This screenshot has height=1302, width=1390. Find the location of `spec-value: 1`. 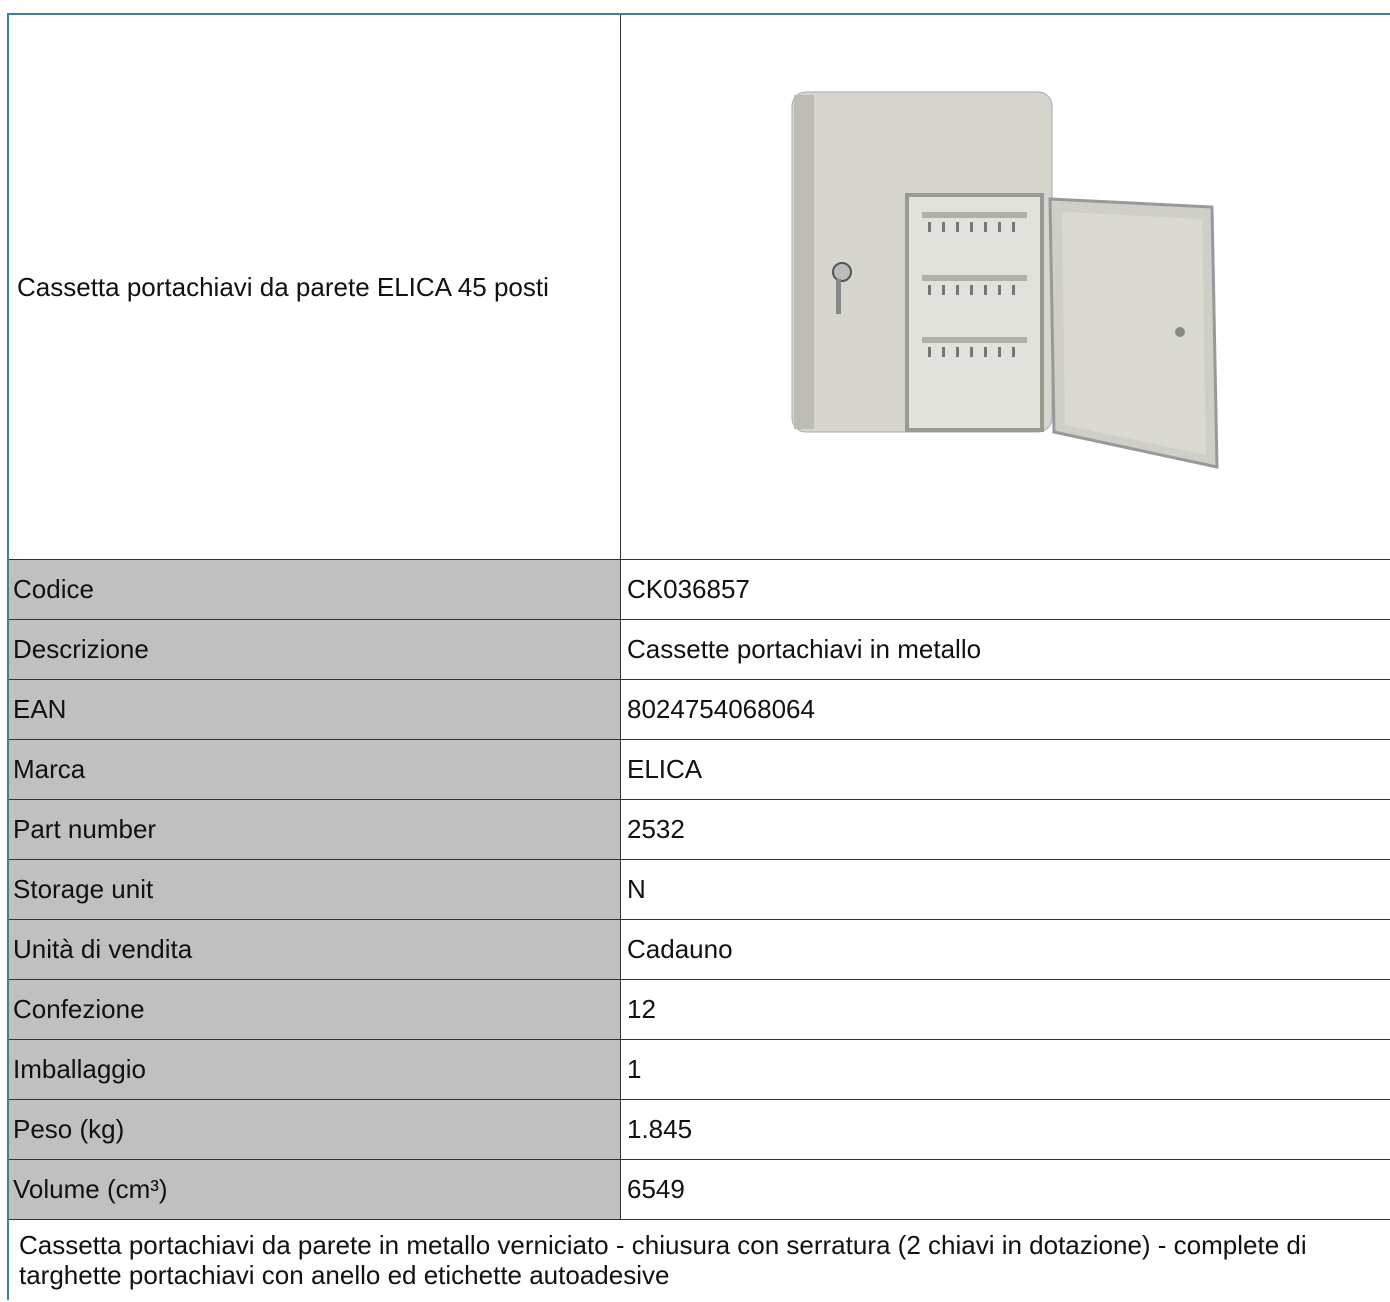

spec-value: 1 is located at coordinates (1005, 1070).